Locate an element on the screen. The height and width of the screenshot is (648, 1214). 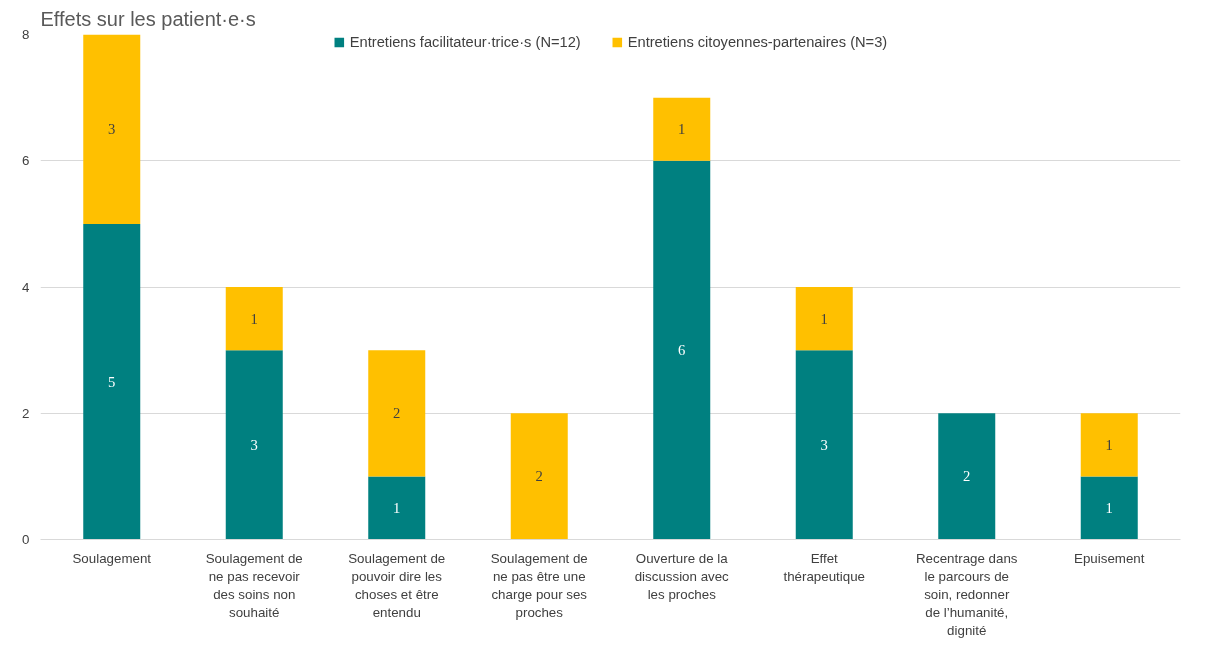
x-tick-label: Soulagement de ne pas être une charge pour ses proches is located at coordinates (539, 585).